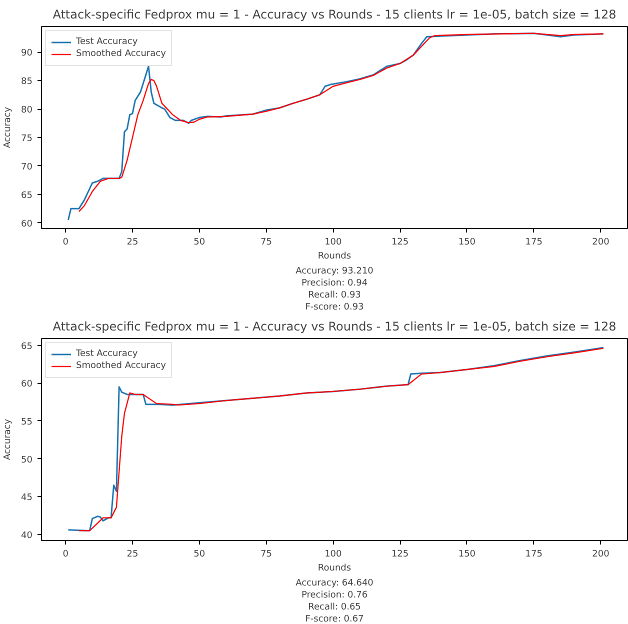 The image size is (628, 624). I want to click on y-tick-label: 50, so click(27, 460).